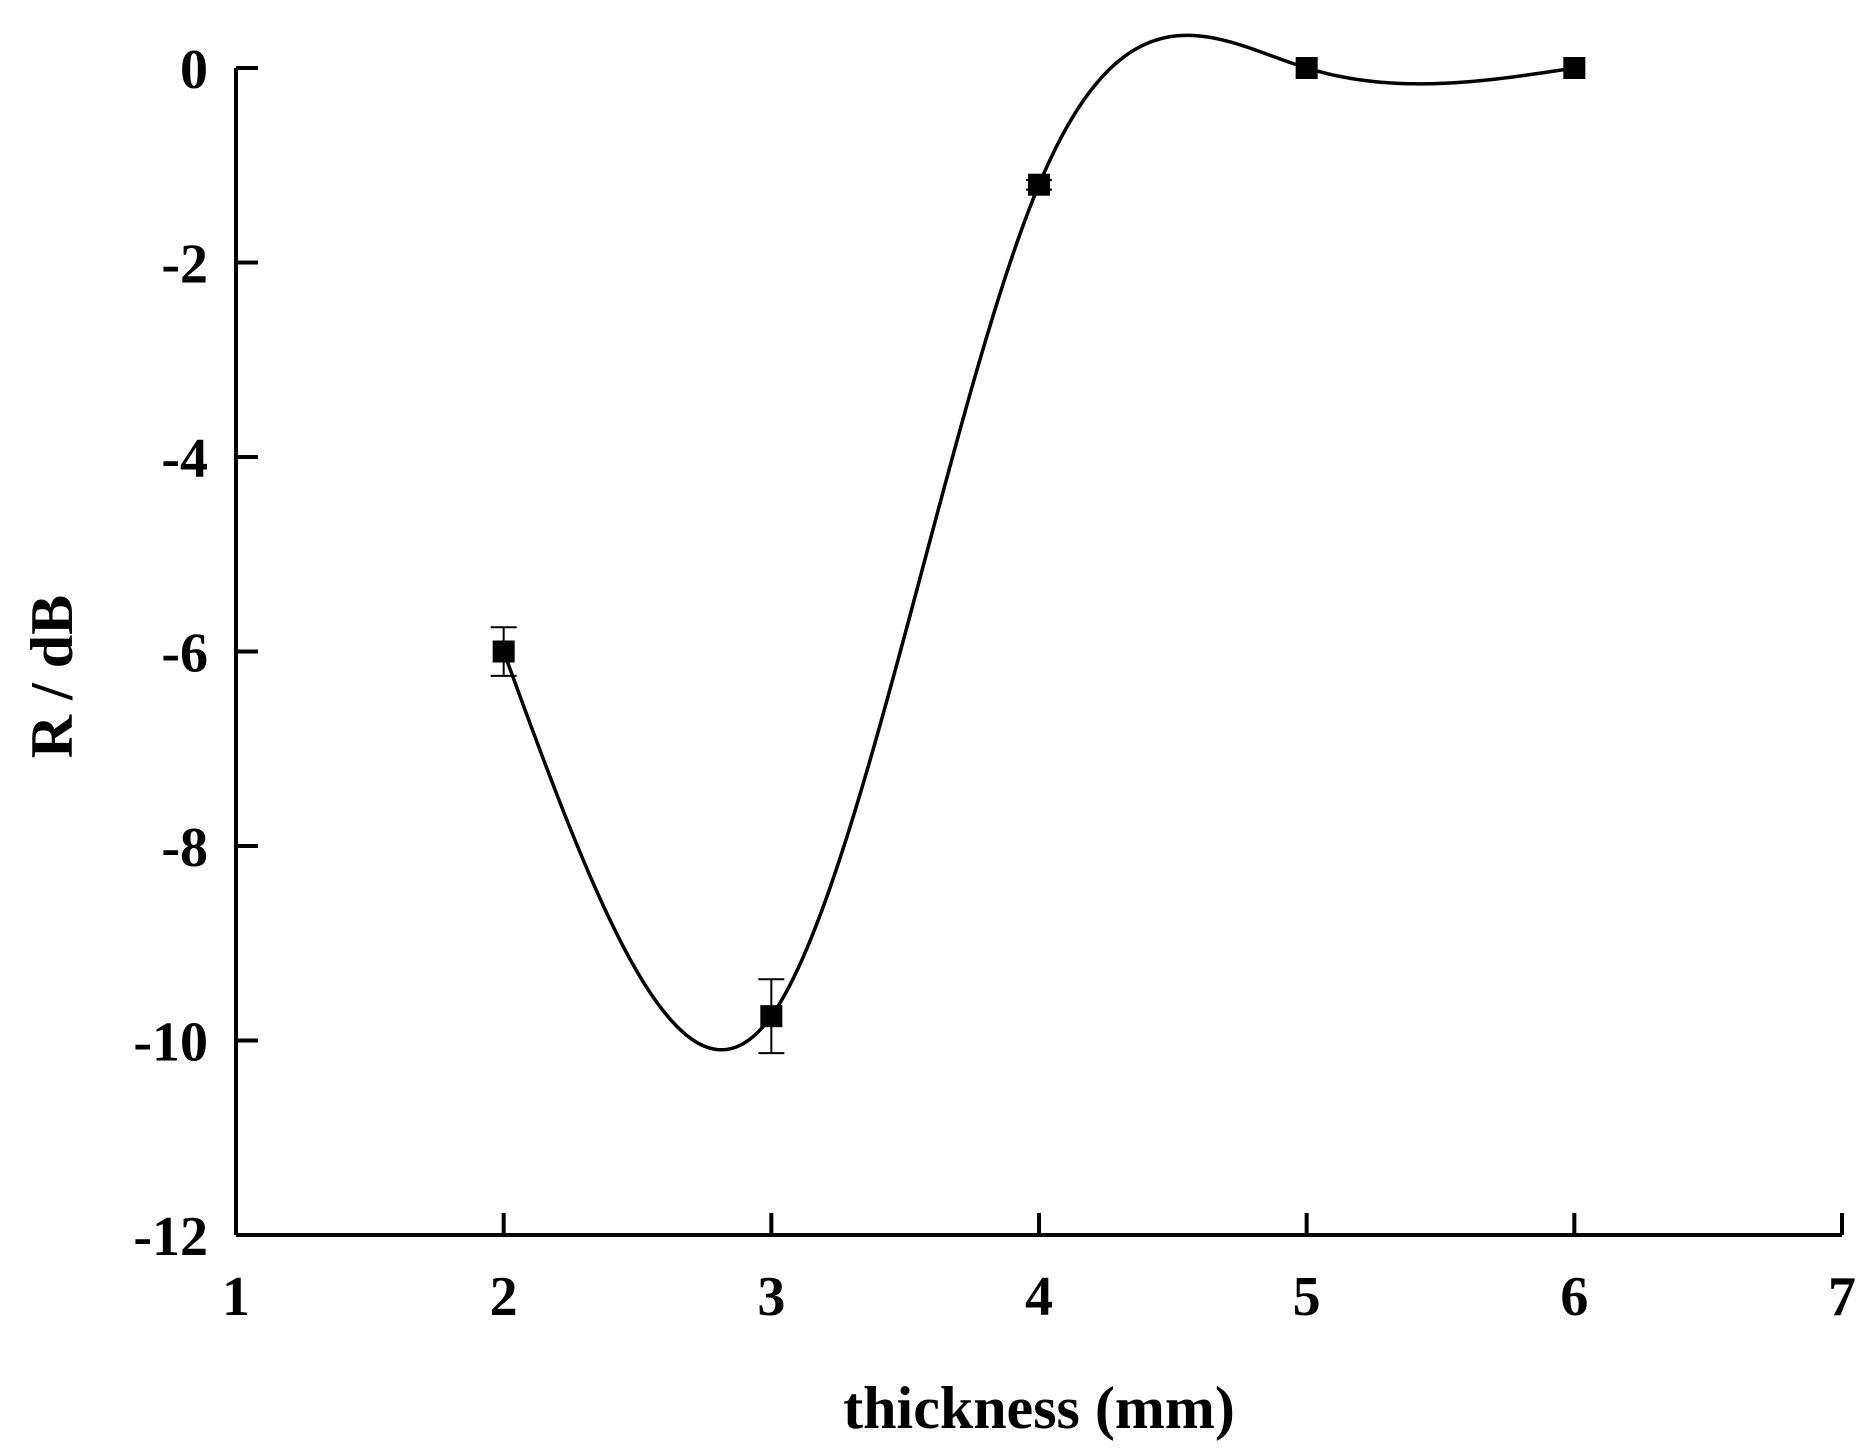 The height and width of the screenshot is (1450, 1862). I want to click on y-tick-label: -10, so click(170, 1043).